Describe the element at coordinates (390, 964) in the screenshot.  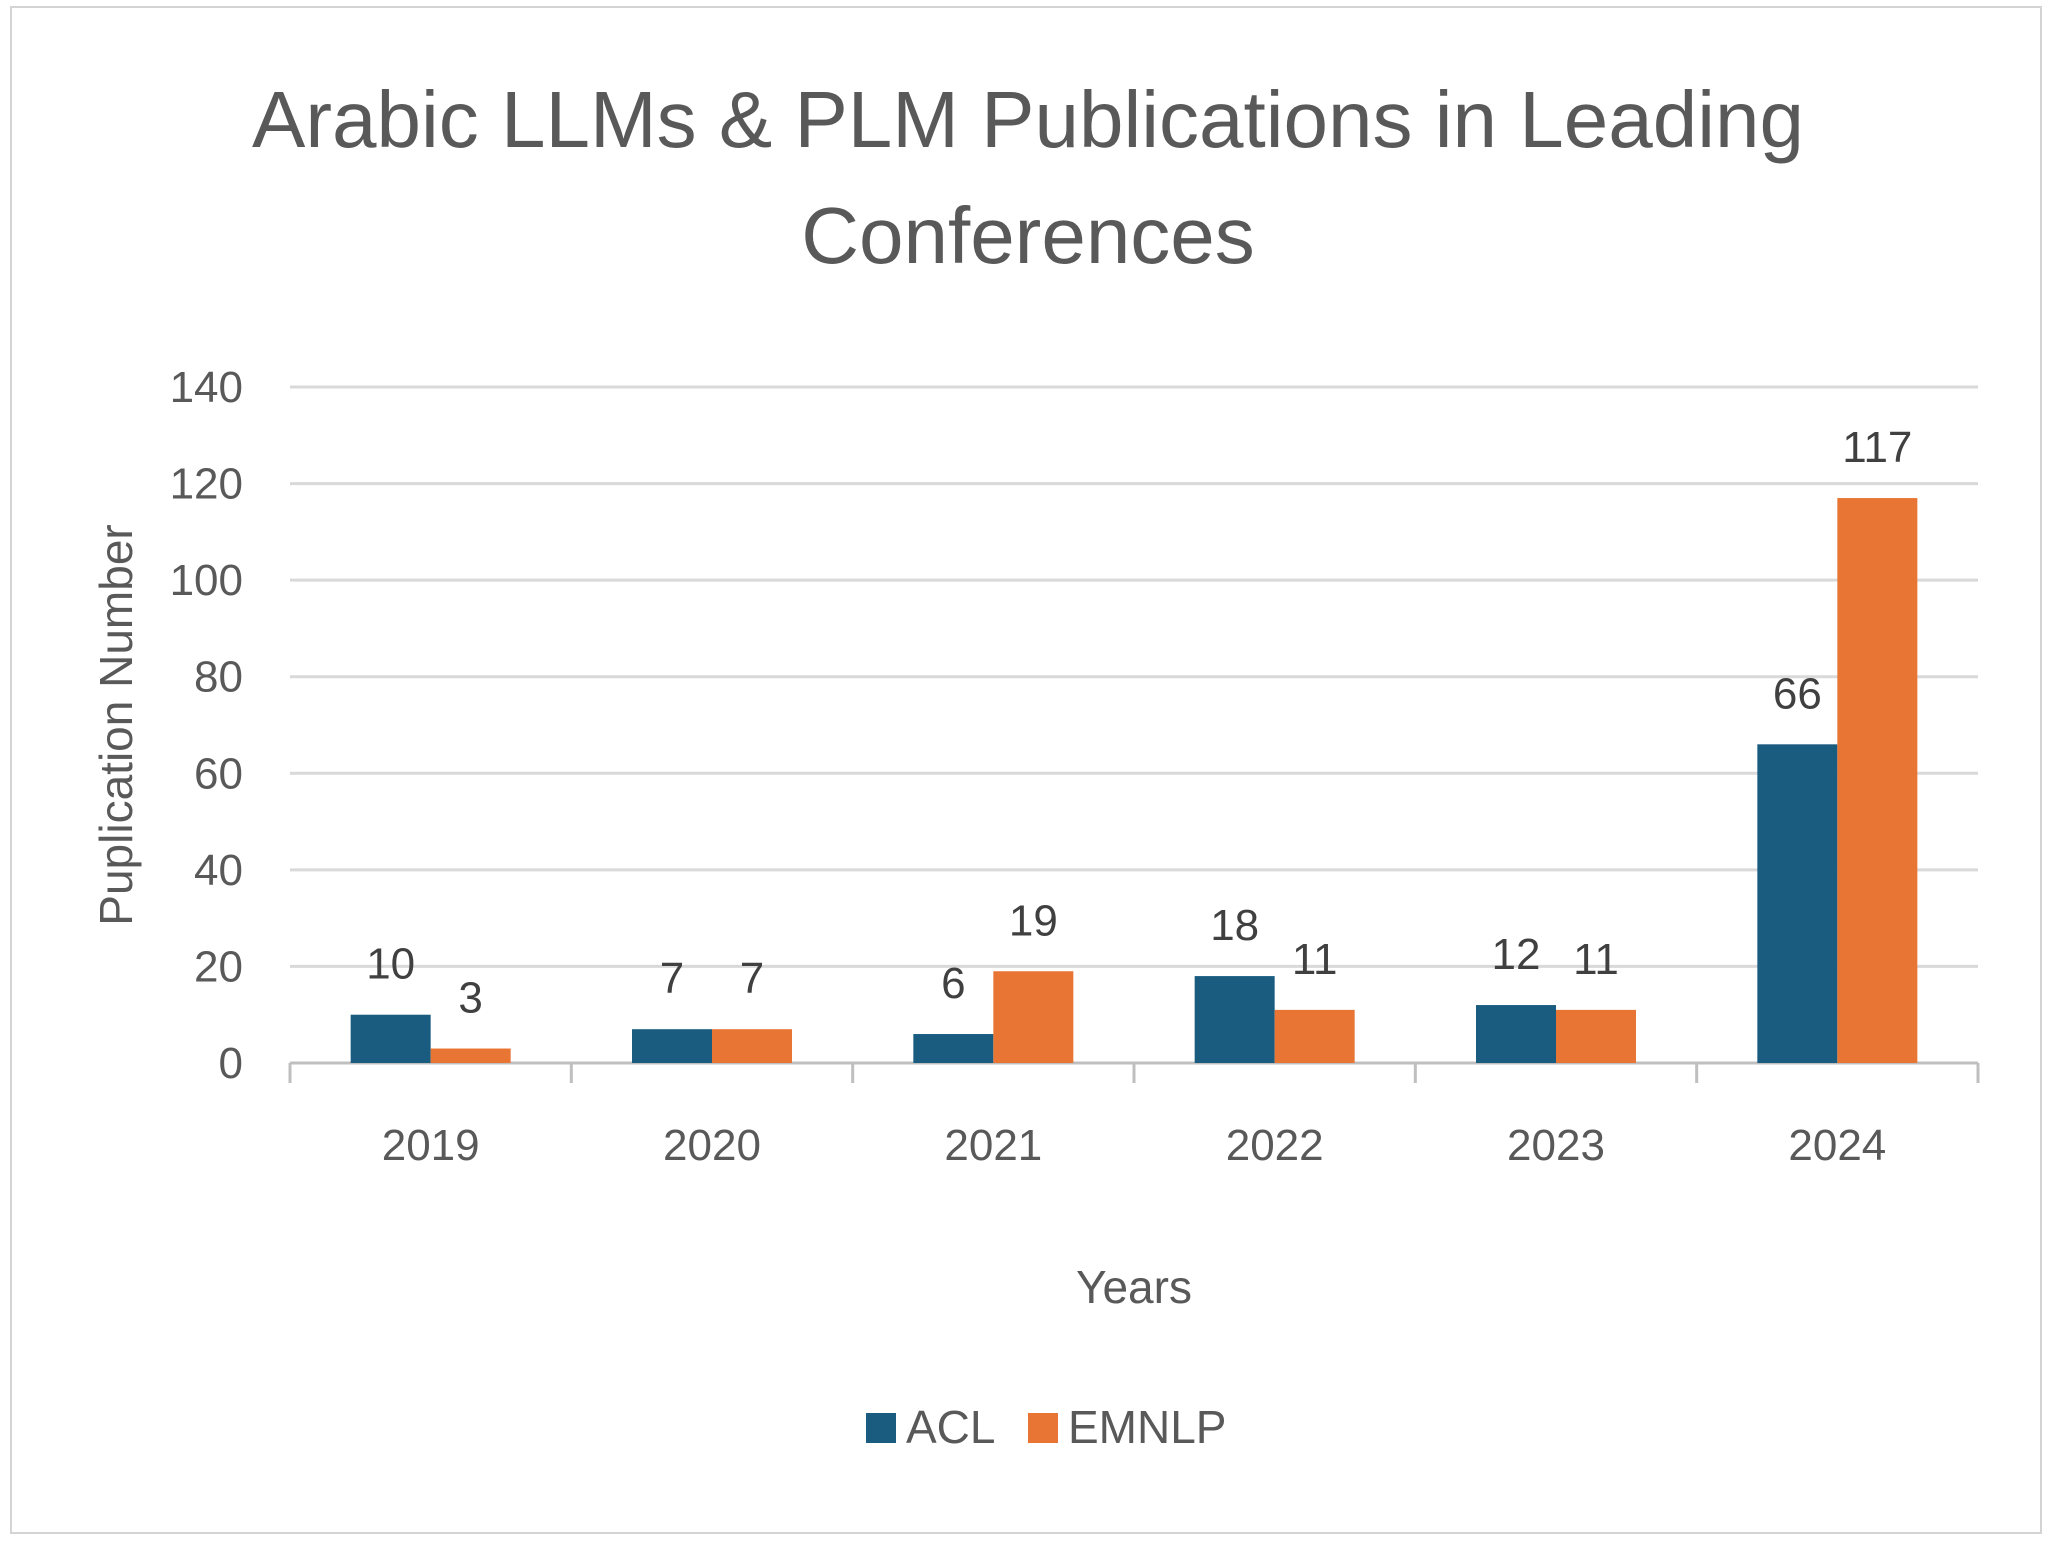
I see `data-label-acl-2019: 10` at that location.